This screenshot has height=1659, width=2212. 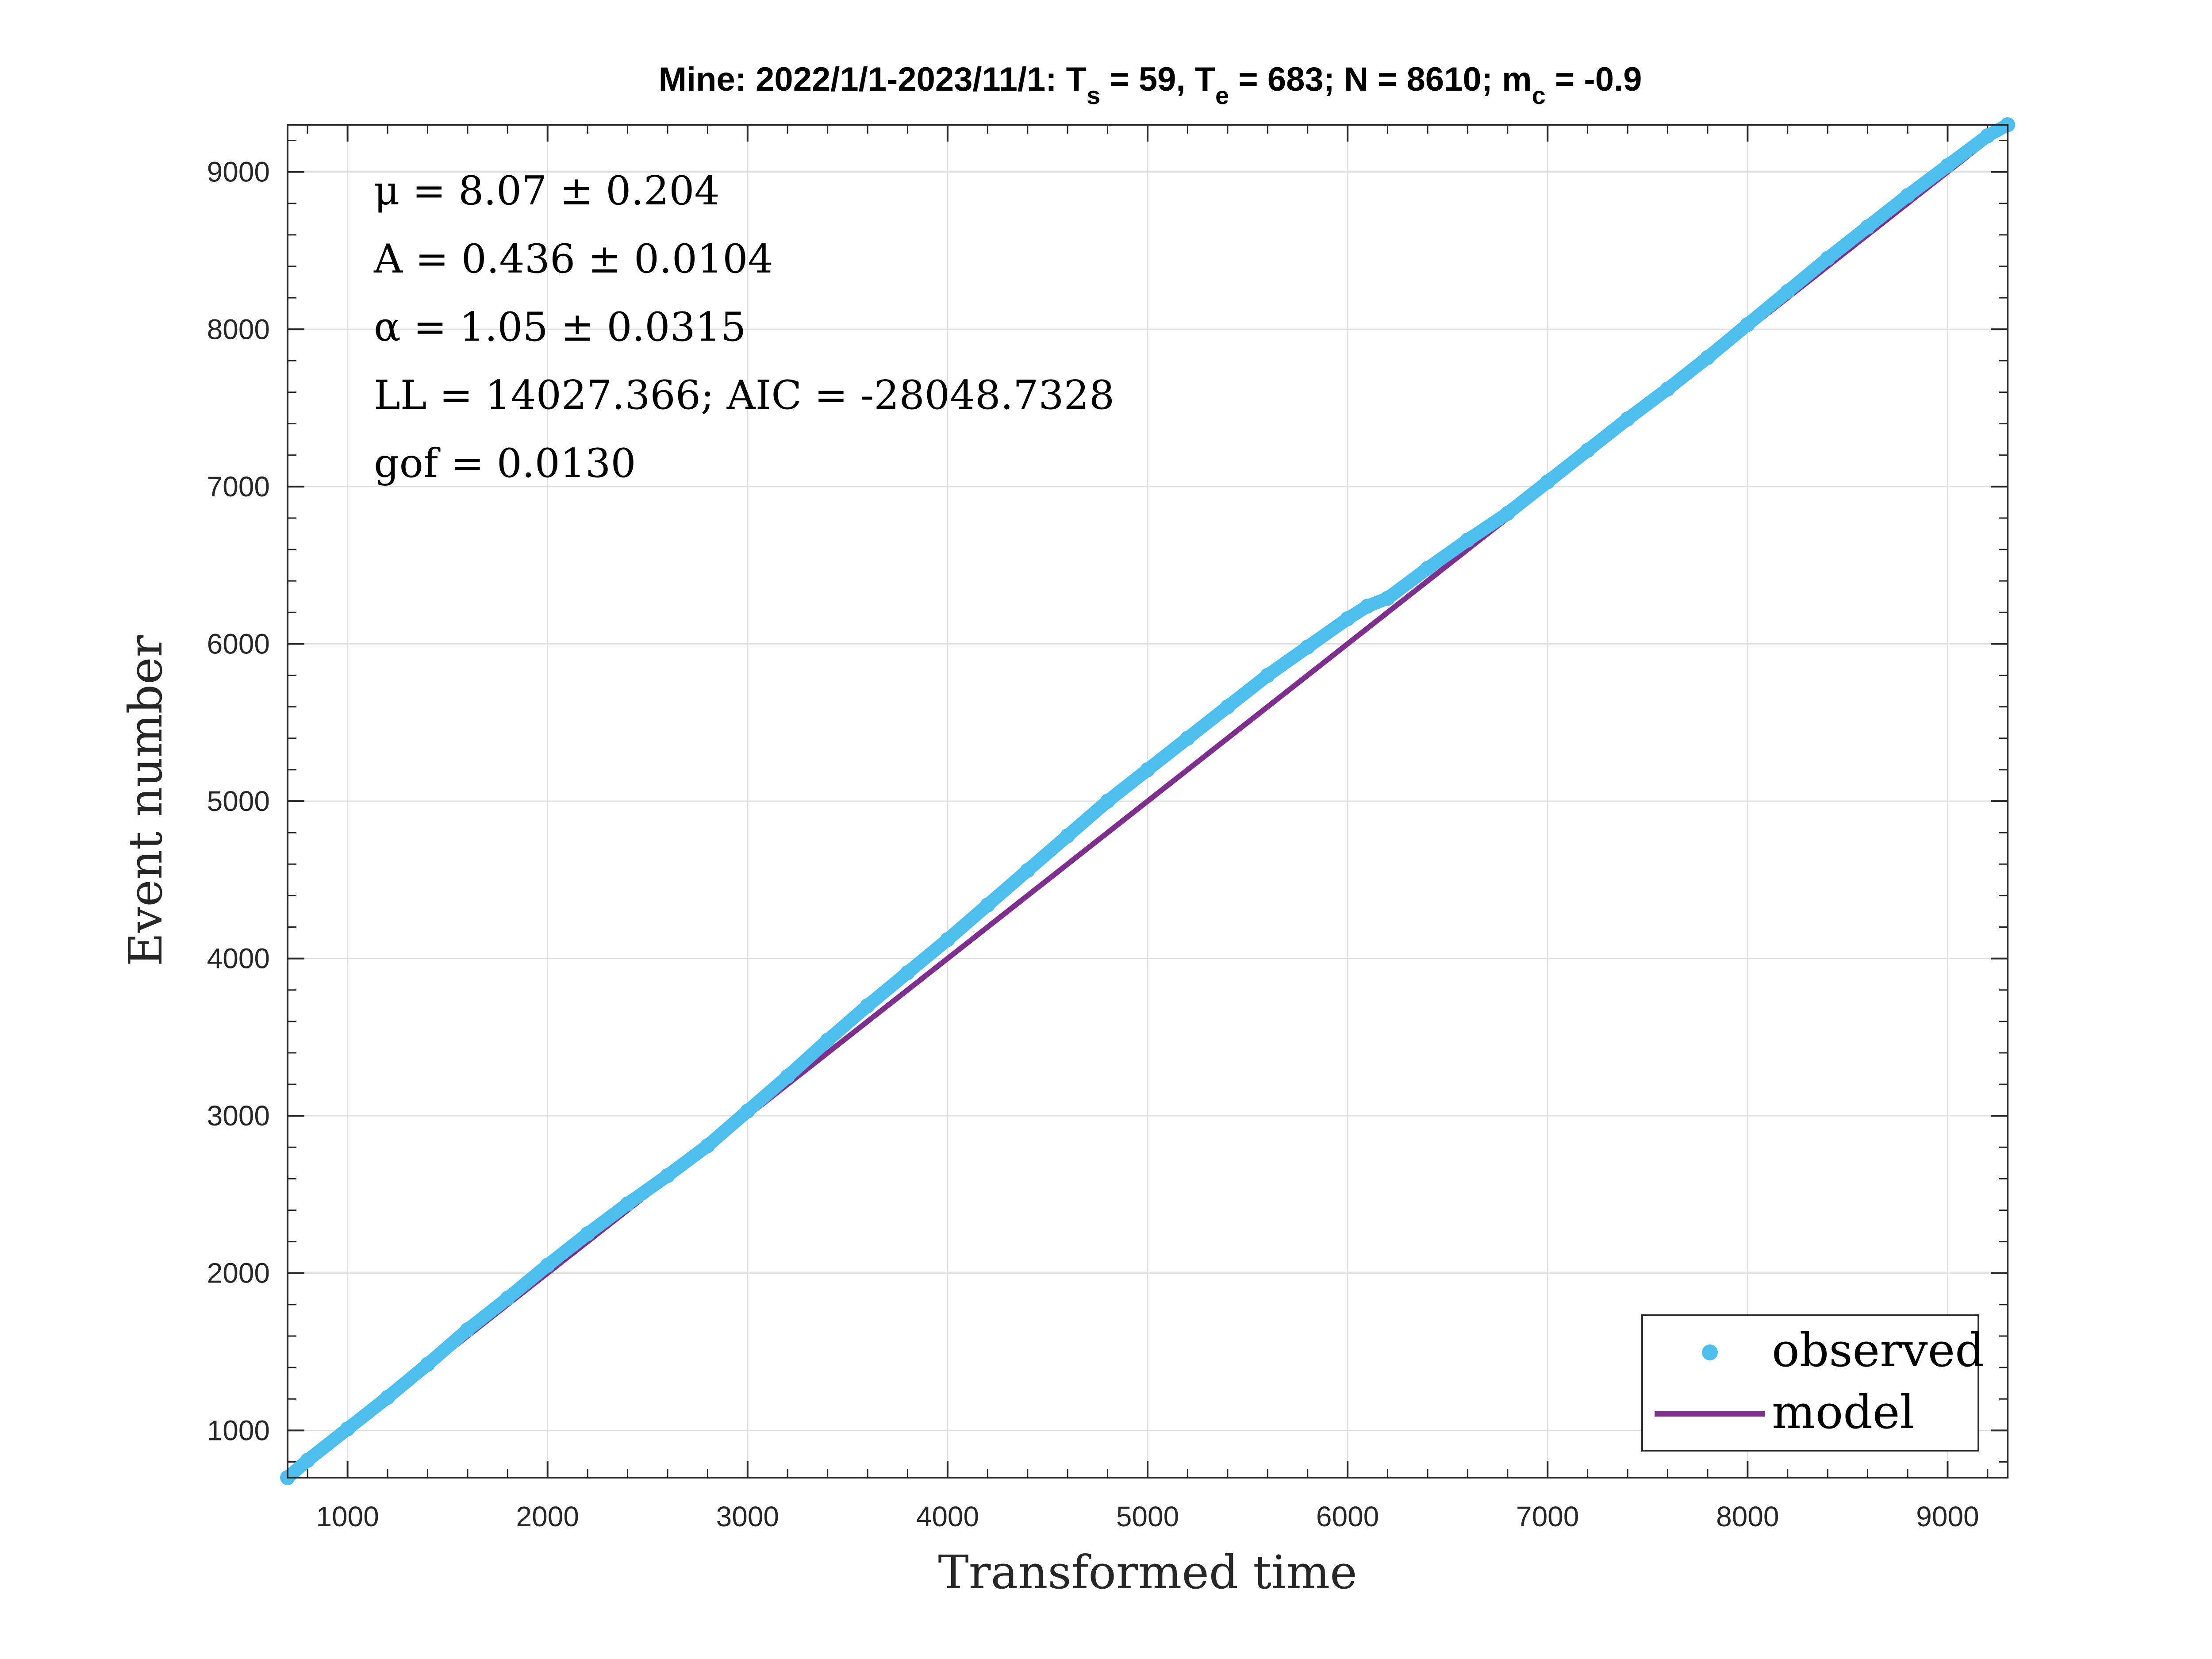 I want to click on y-tick-label: 1000, so click(x=239, y=1430).